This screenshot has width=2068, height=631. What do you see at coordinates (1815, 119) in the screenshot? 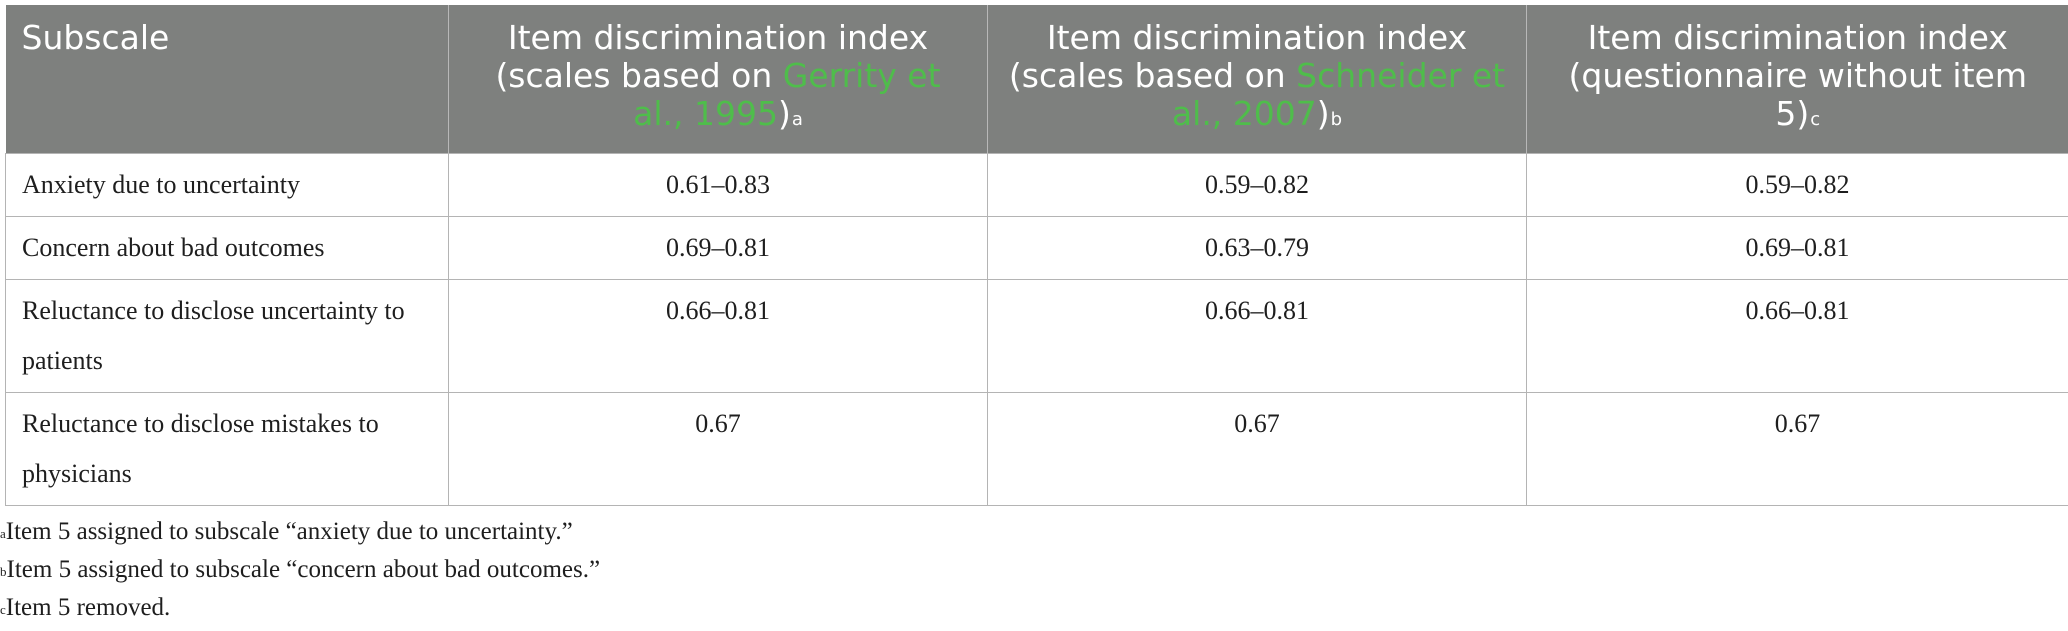
I see `footnote-mark-c: c` at bounding box center [1815, 119].